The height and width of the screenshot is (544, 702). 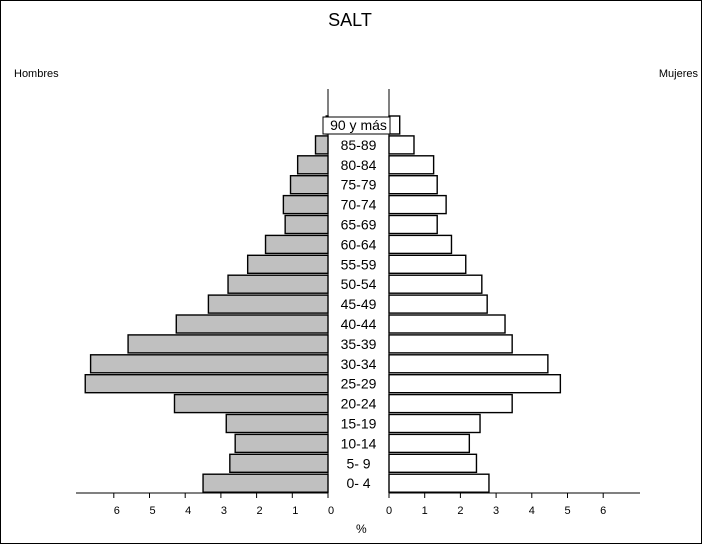 What do you see at coordinates (359, 344) in the screenshot?
I see `category-label: 35-39` at bounding box center [359, 344].